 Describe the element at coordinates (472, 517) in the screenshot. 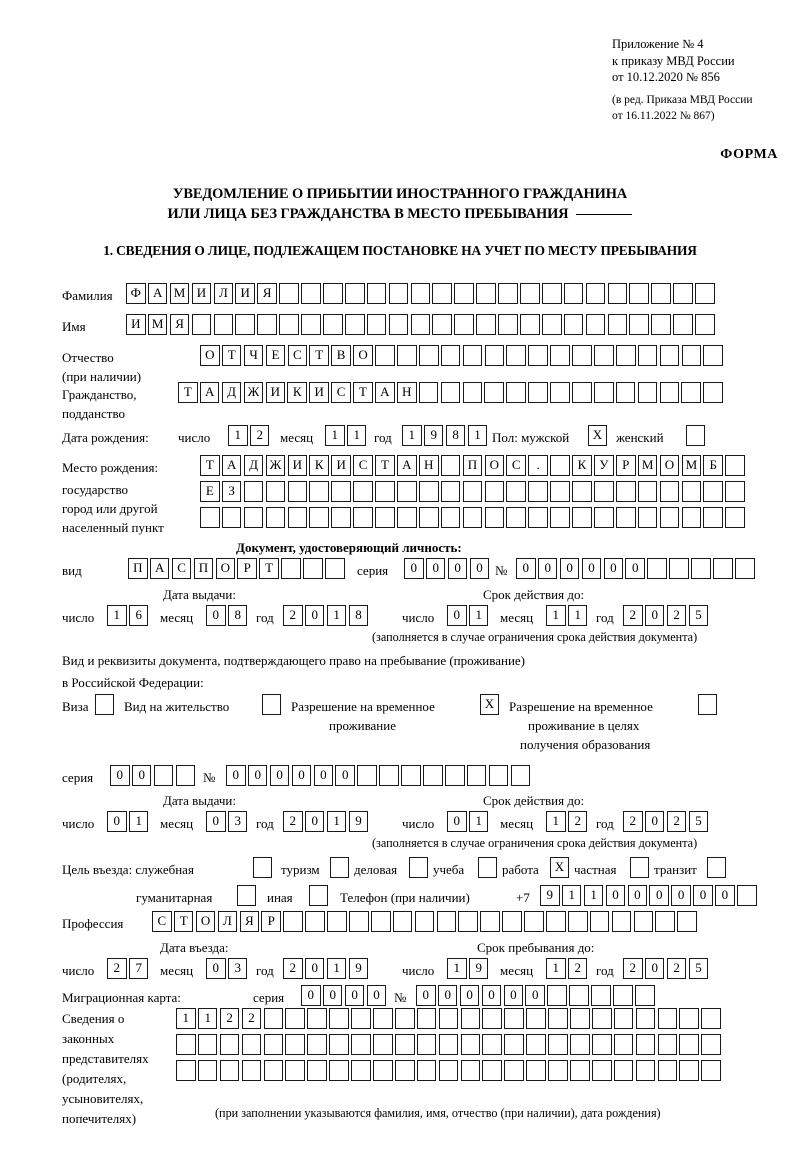

I see `birthplace-row-3-input` at that location.